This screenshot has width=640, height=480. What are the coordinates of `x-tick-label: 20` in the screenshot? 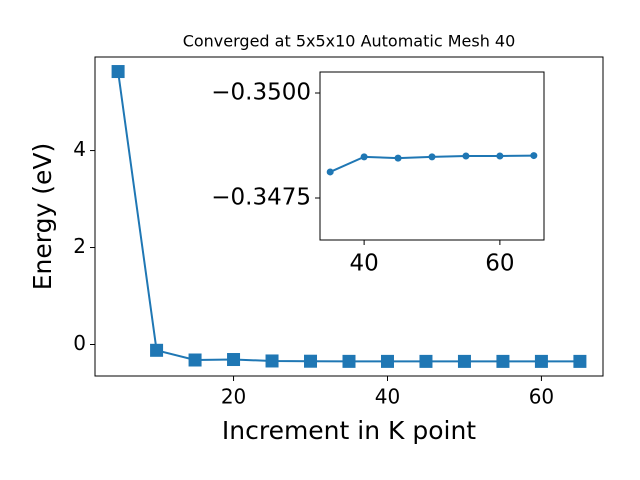 It's located at (233, 397).